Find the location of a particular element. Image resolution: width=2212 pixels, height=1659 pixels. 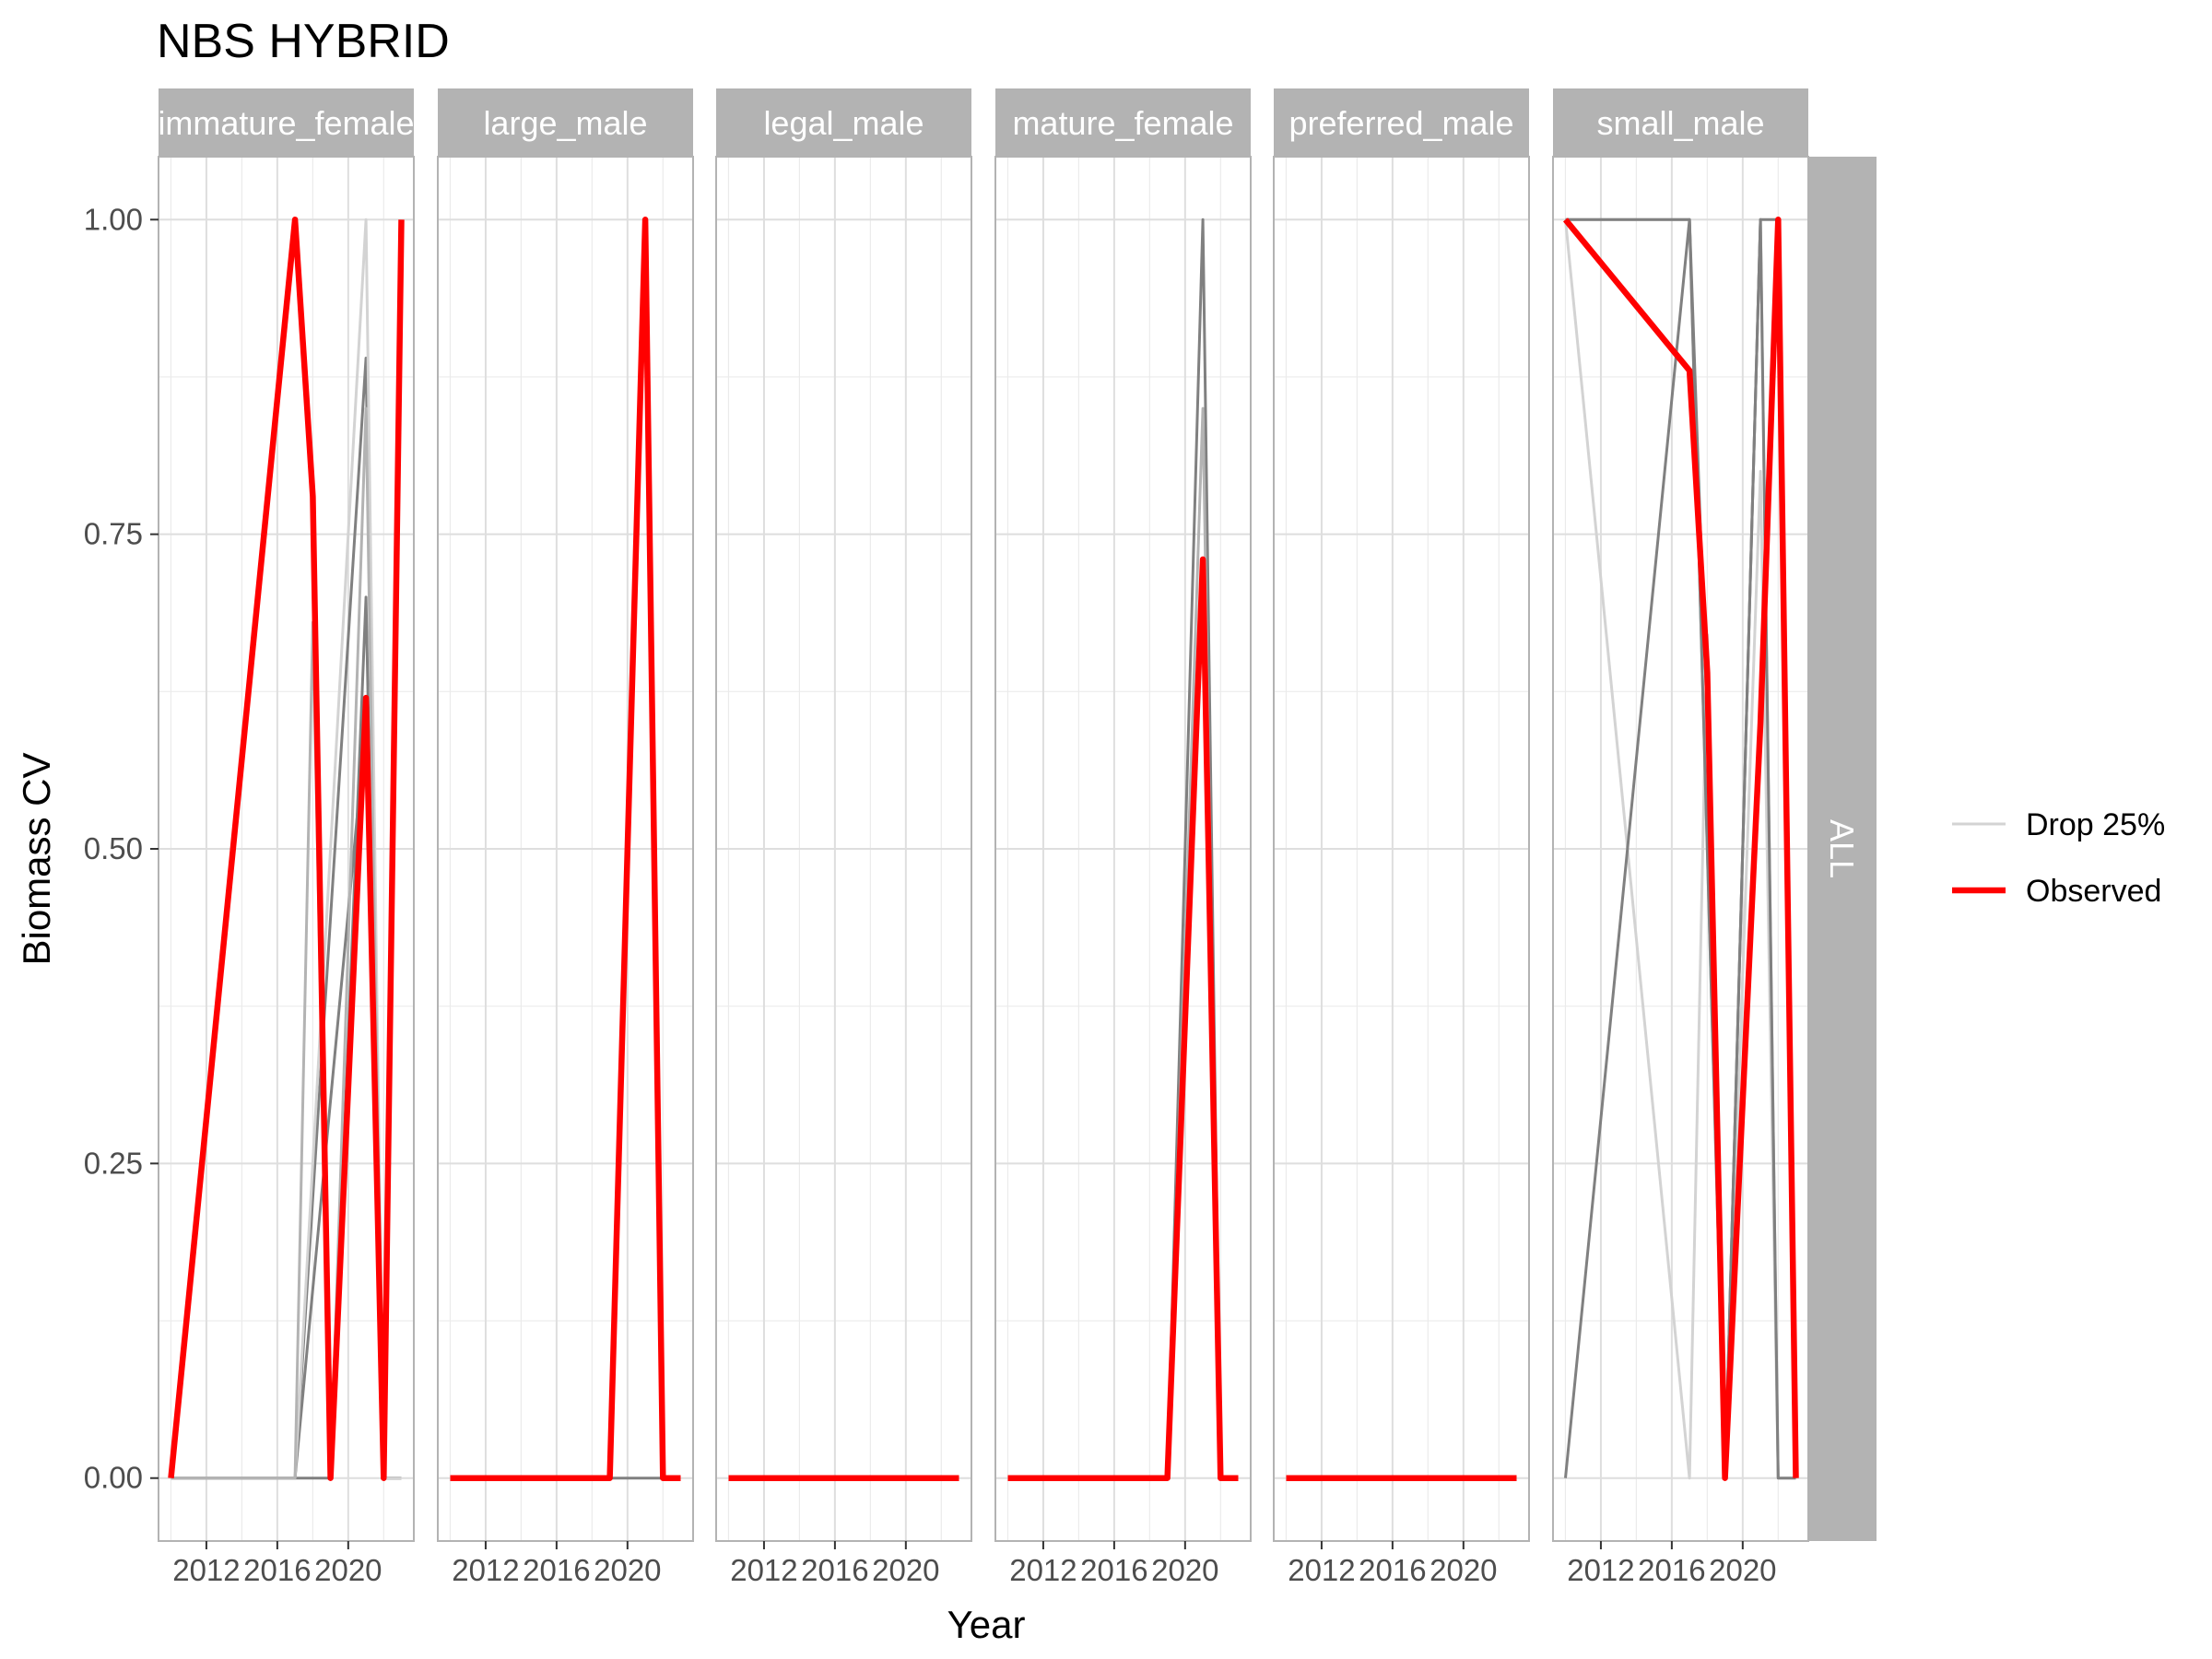

x-axis-title: Year is located at coordinates (986, 1624).